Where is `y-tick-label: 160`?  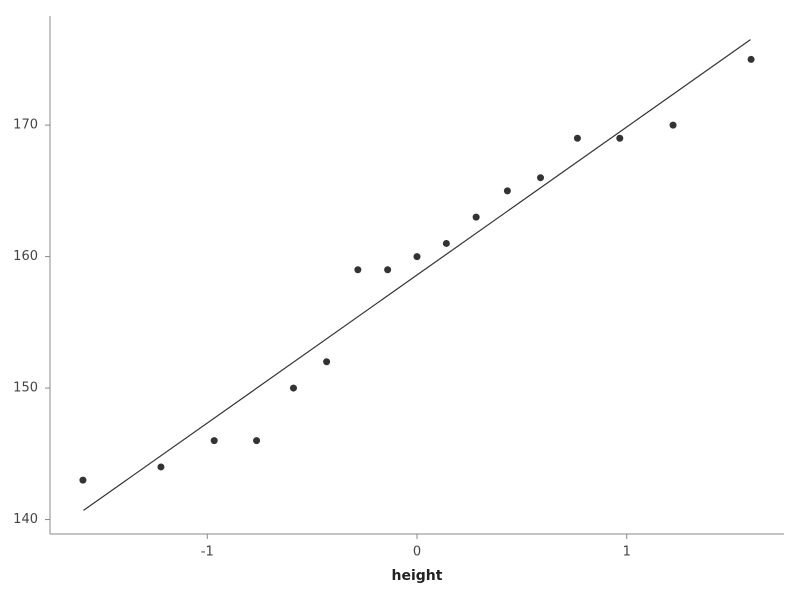 y-tick-label: 160 is located at coordinates (25, 256).